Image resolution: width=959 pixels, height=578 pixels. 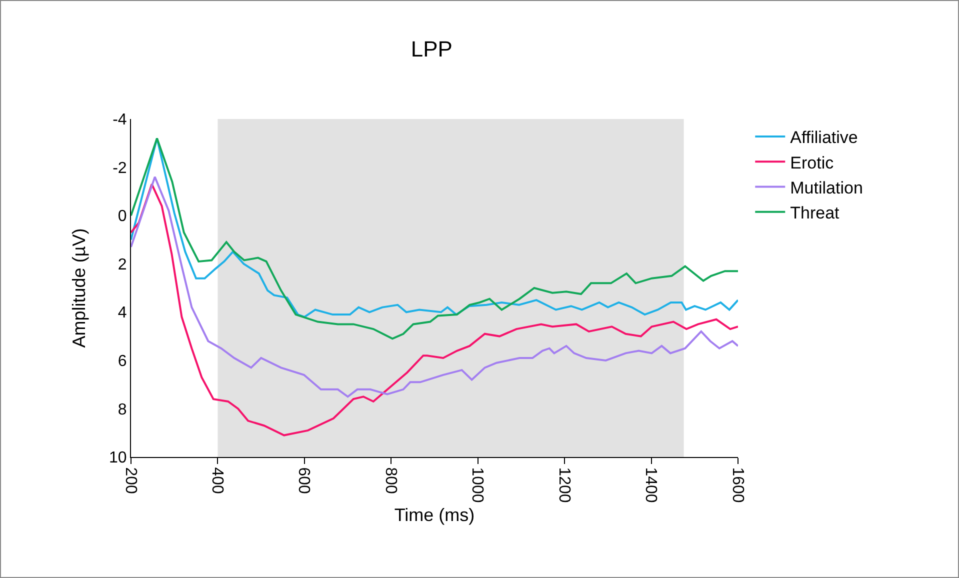 What do you see at coordinates (812, 162) in the screenshot?
I see `legend-label: Erotic` at bounding box center [812, 162].